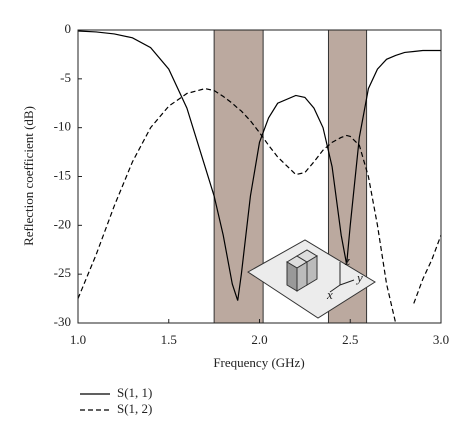 The image size is (474, 445). Describe the element at coordinates (65, 77) in the screenshot. I see `y-tick-label: -5` at that location.